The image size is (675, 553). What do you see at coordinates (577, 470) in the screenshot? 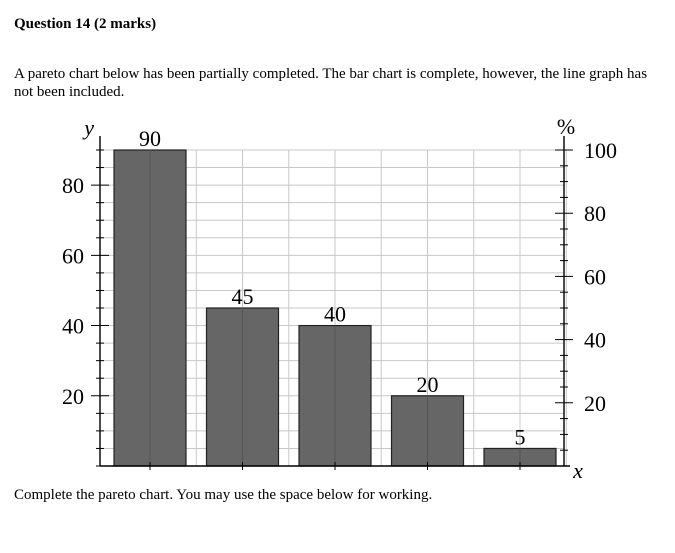
I see `x-axis-label: x` at bounding box center [577, 470].